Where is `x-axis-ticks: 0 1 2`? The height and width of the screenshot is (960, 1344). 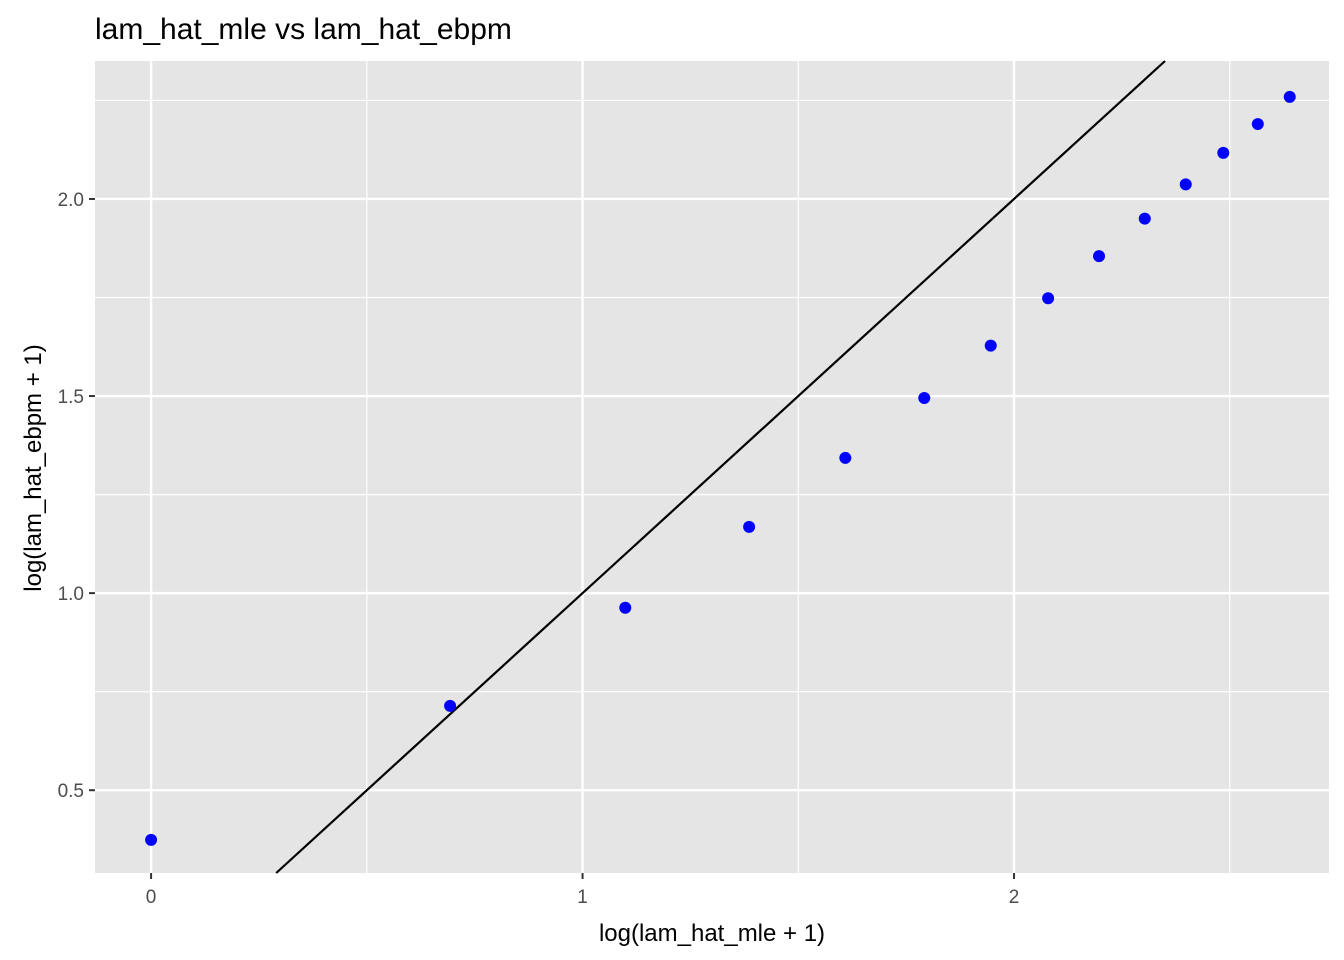
x-axis-ticks: 0 1 2 is located at coordinates (583, 890).